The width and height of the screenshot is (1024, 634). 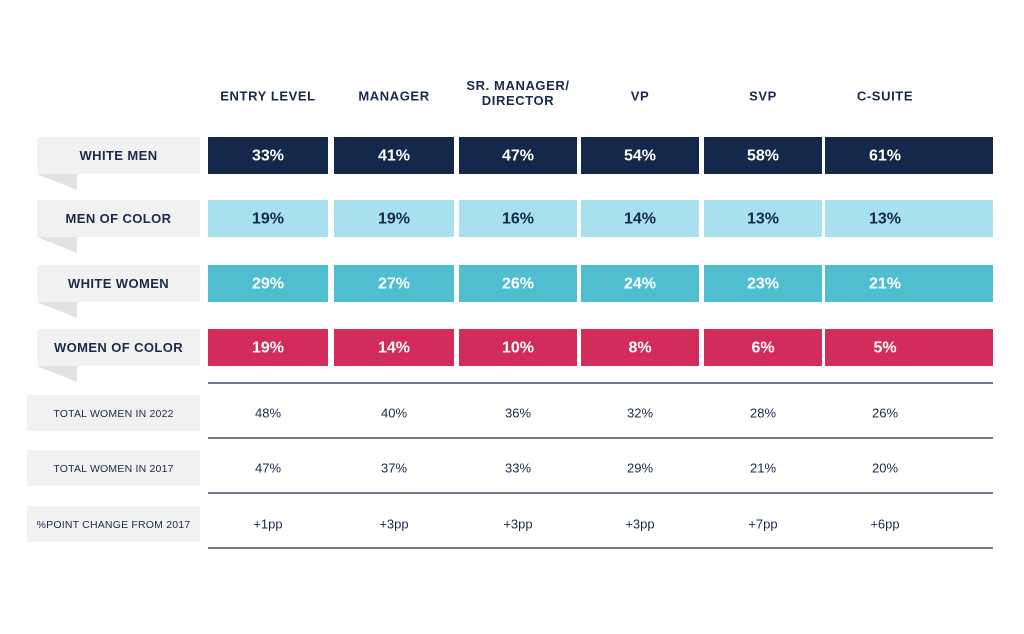 I want to click on total-value: 29%, so click(x=640, y=467).